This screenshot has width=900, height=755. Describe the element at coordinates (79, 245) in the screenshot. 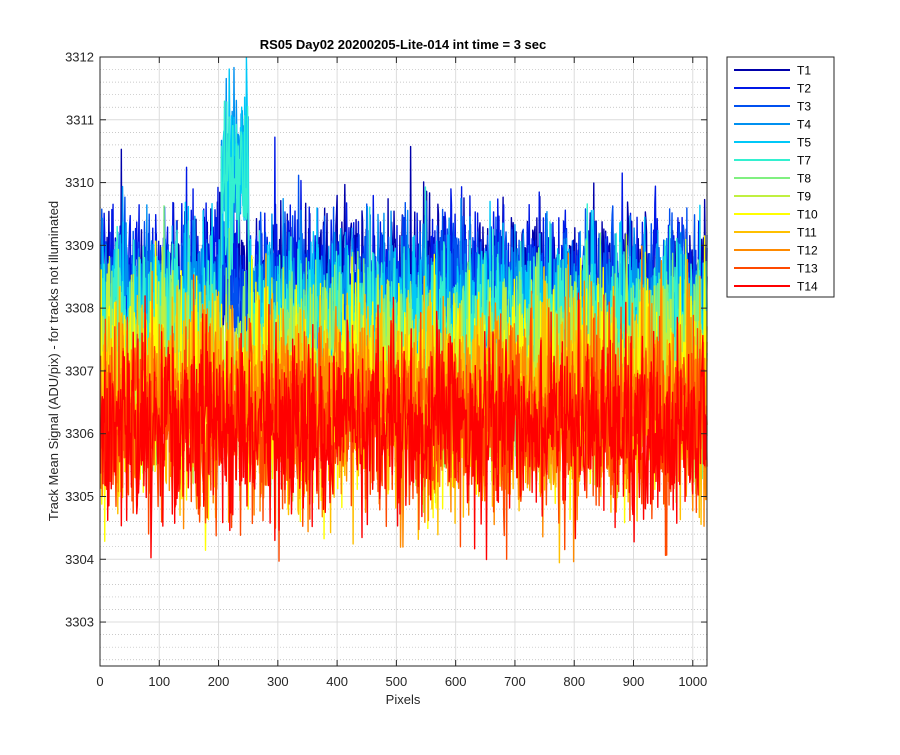

I see `y-tick-label: 3309` at that location.